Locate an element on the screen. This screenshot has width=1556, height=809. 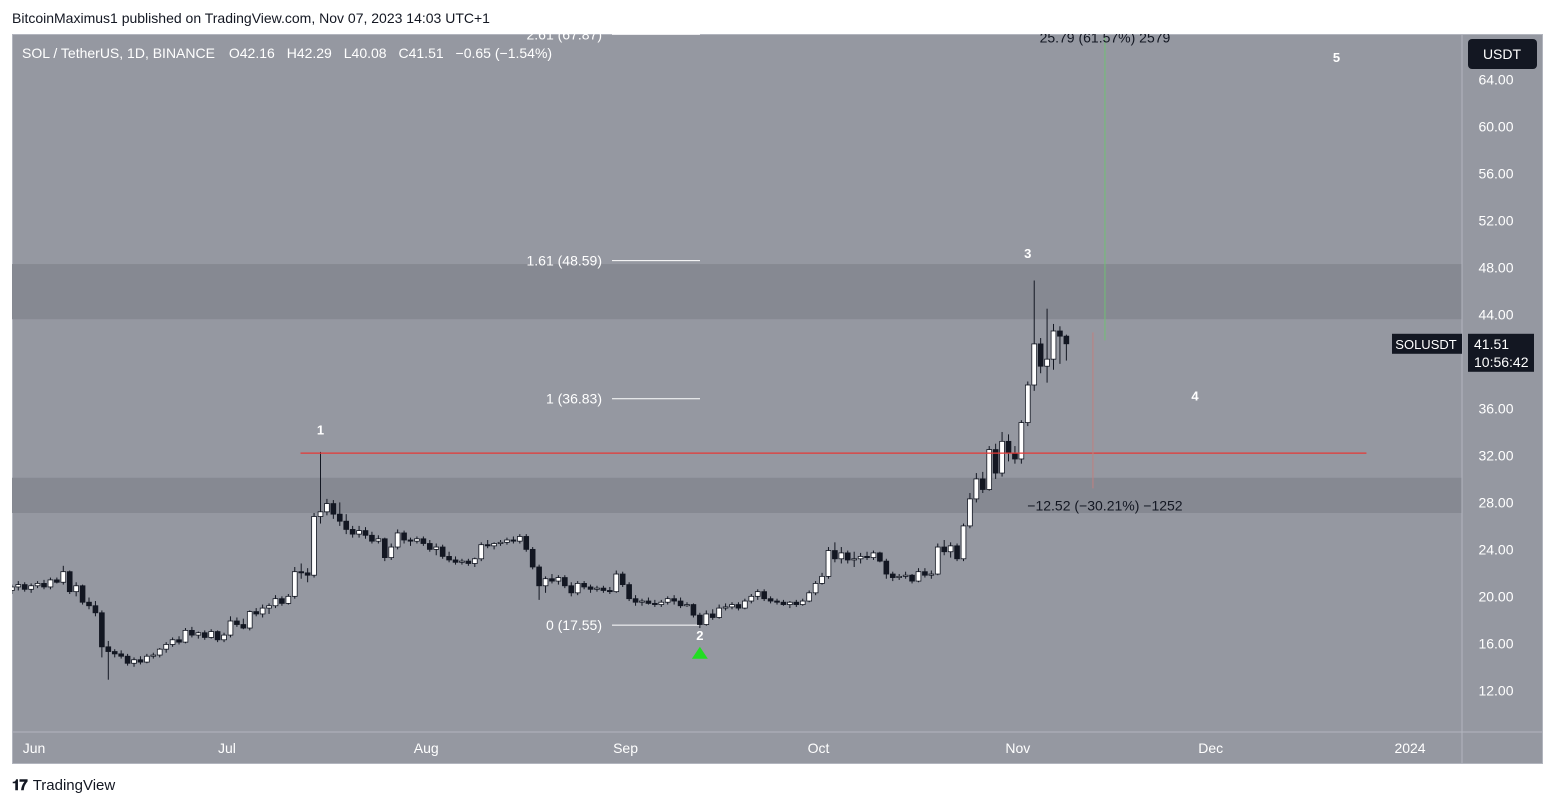
y-tick-label: 24.00 is located at coordinates (1495, 549).